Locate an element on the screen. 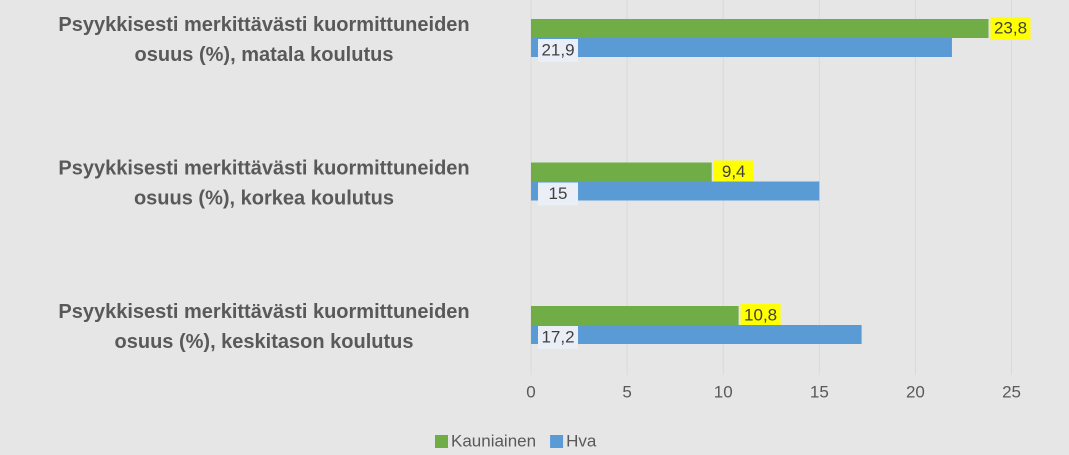  value-label: 9,4 is located at coordinates (734, 171).